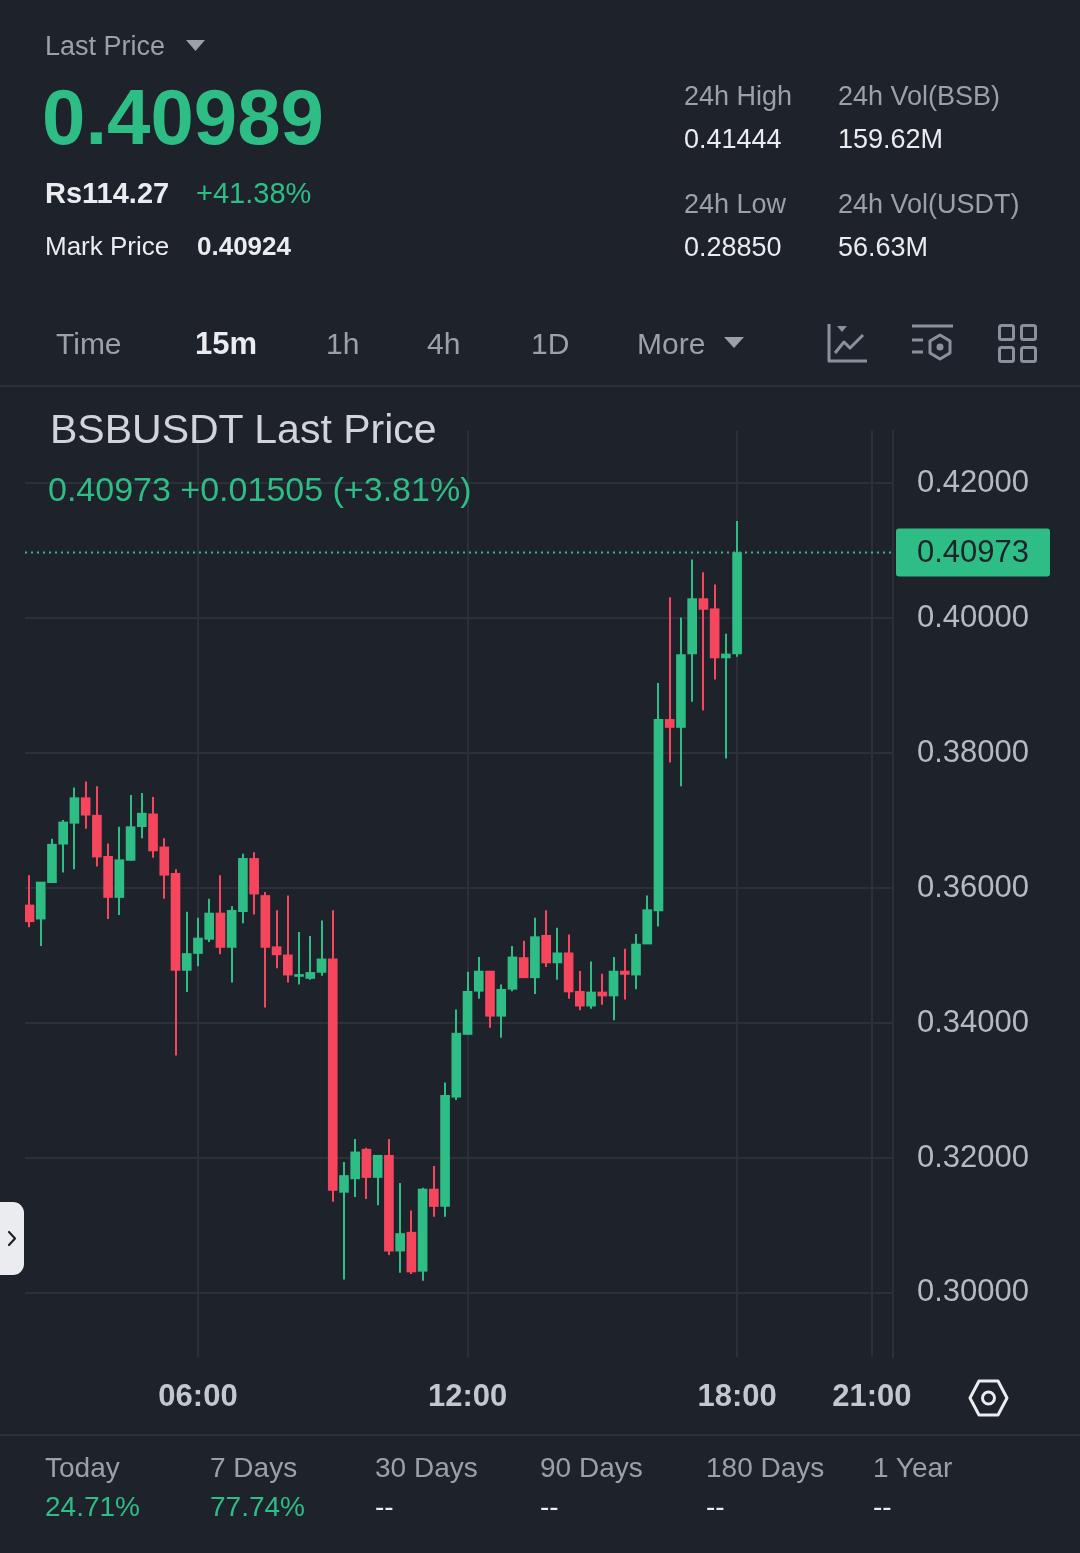 The height and width of the screenshot is (1553, 1080). What do you see at coordinates (973, 751) in the screenshot?
I see `y-tick-label: 0.38000` at bounding box center [973, 751].